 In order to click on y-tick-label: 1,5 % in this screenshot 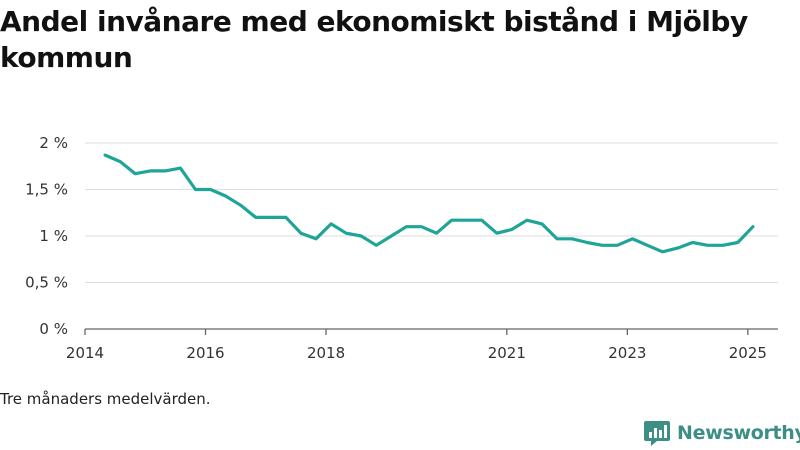, I will do `click(46, 190)`.